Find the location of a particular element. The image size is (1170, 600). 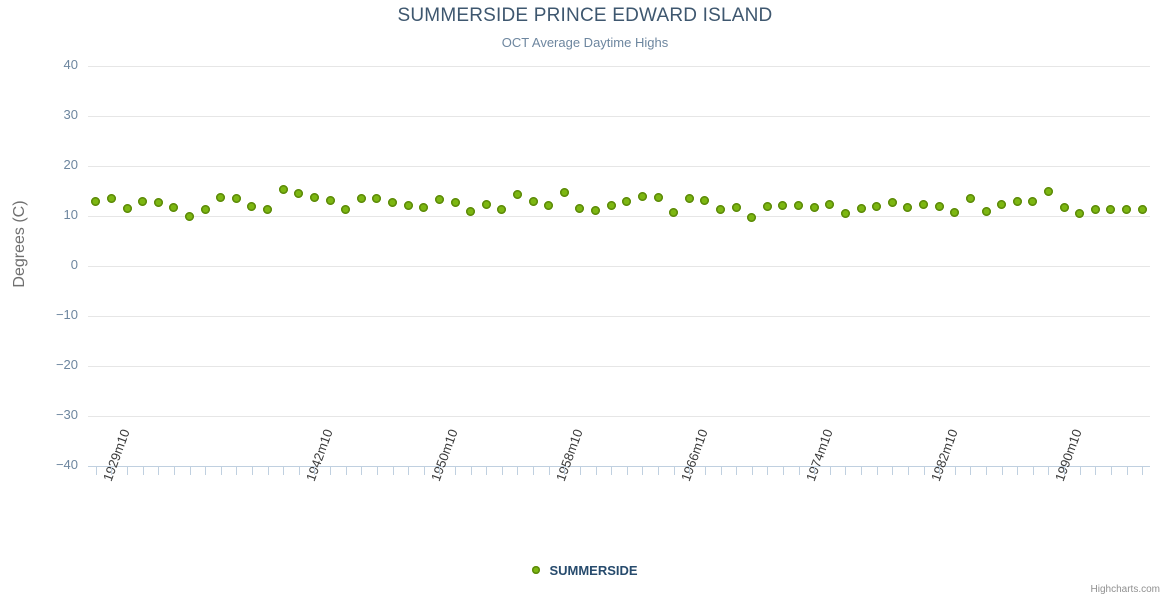

y-axis-tick-label: −40 is located at coordinates (66, 464).